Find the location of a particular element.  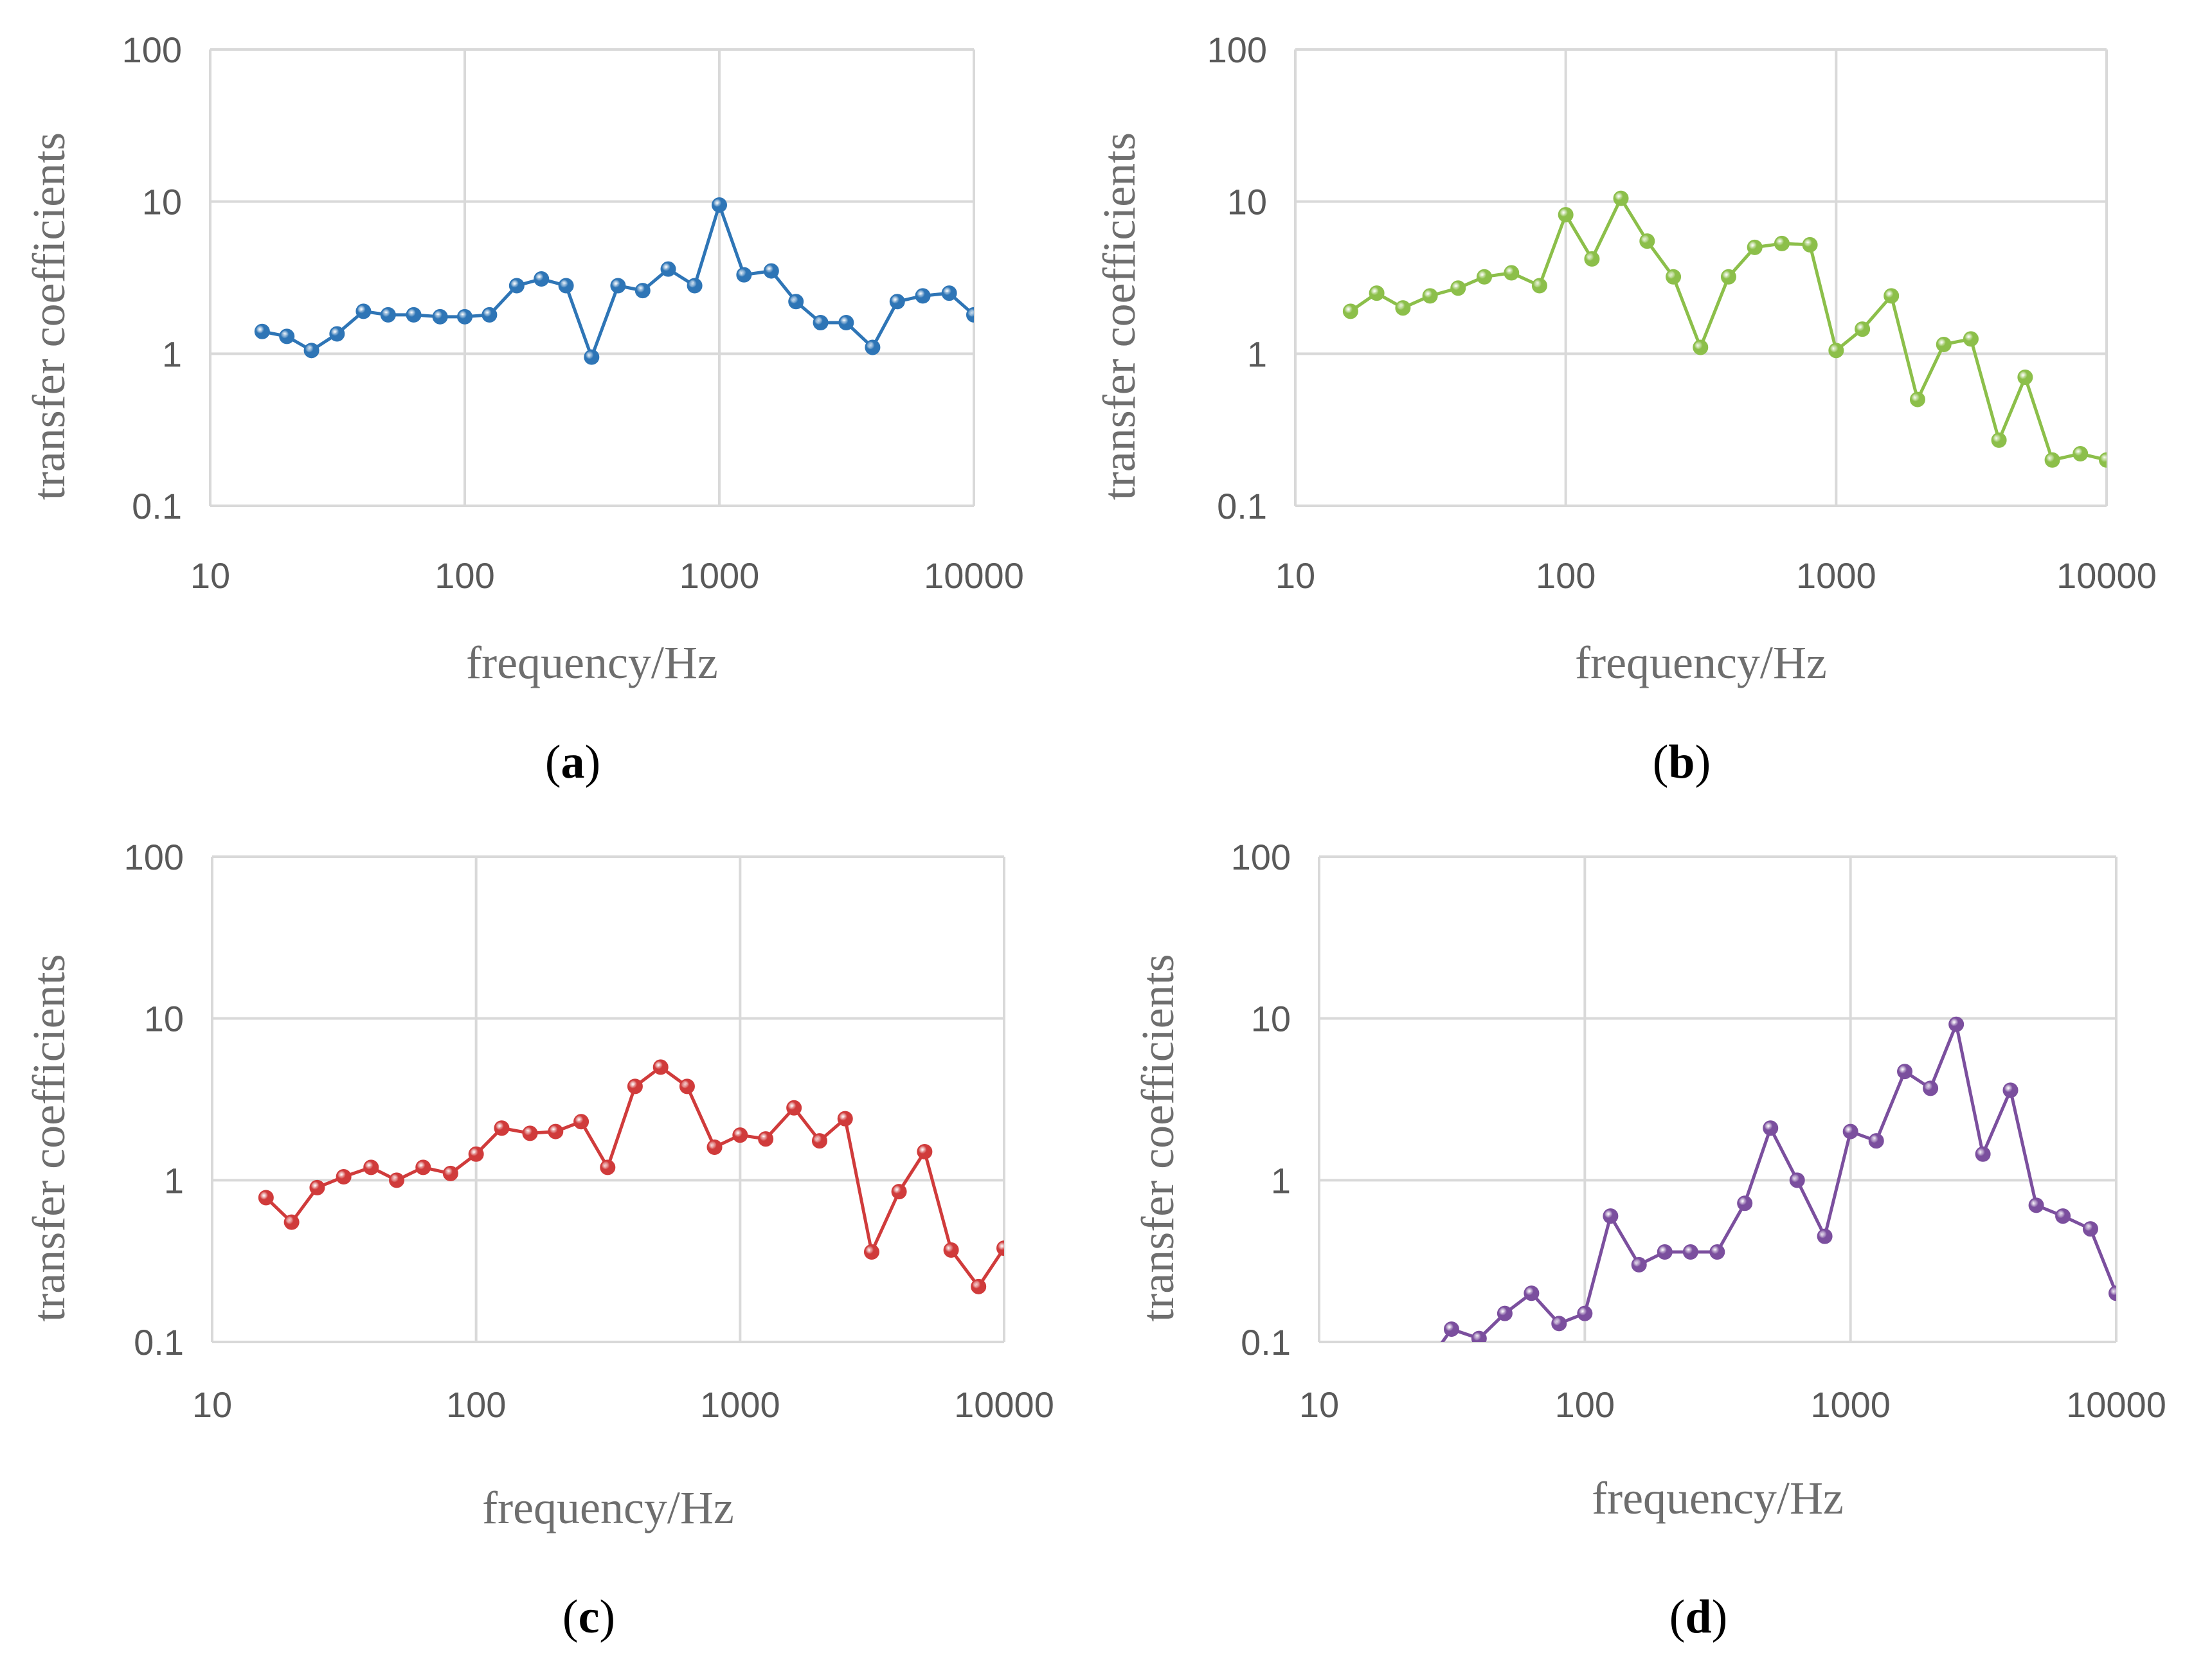

panel-label: (a) is located at coordinates (572, 762).